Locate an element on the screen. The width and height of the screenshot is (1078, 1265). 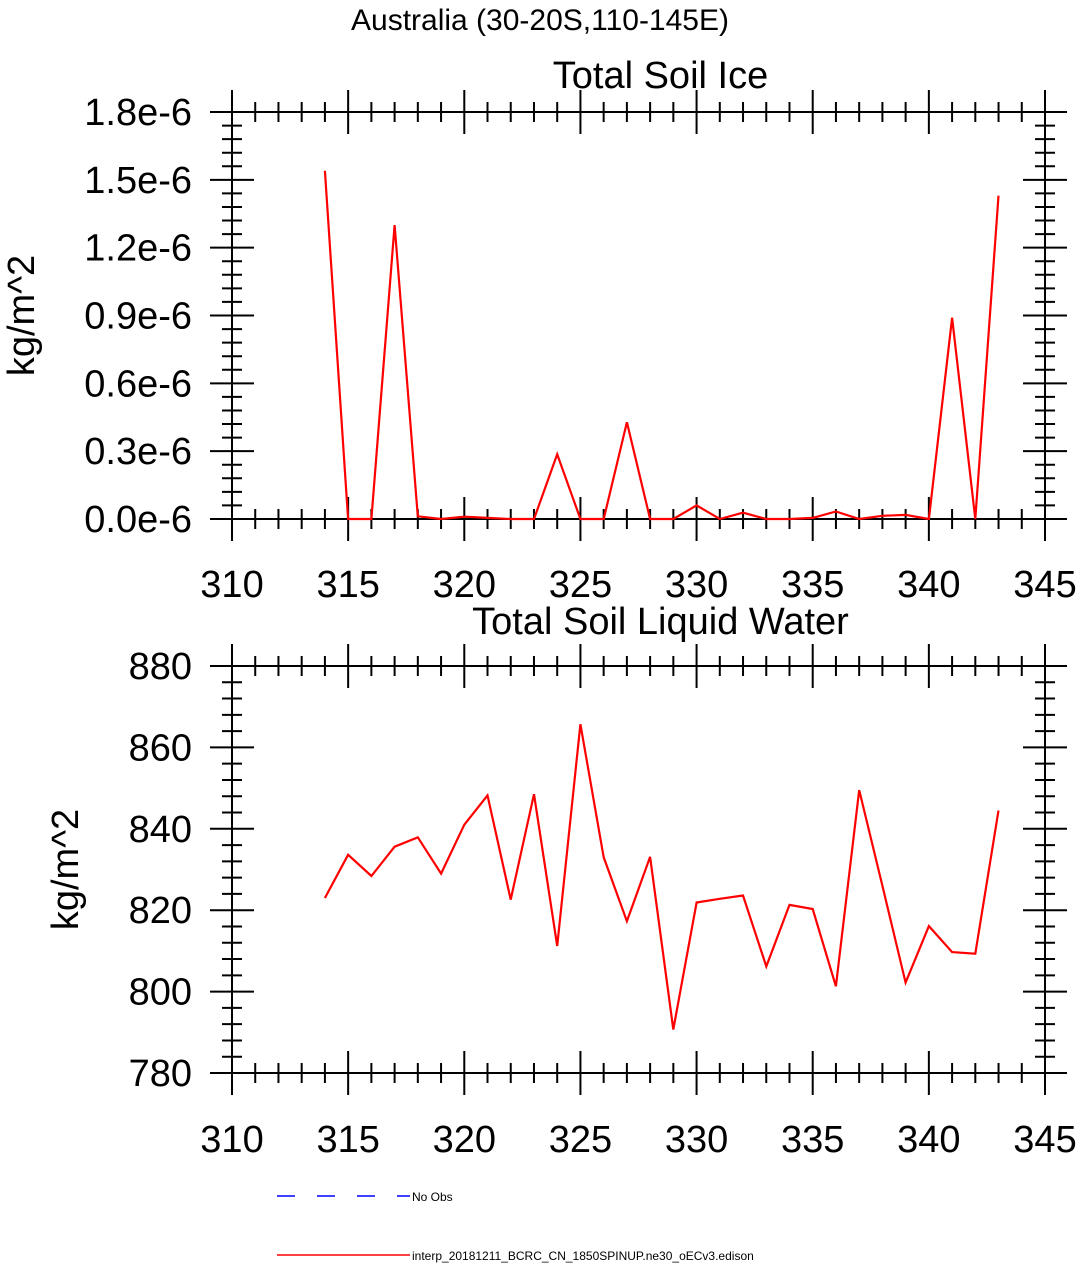
y-tick-label: 0.9e-6 is located at coordinates (138, 317).